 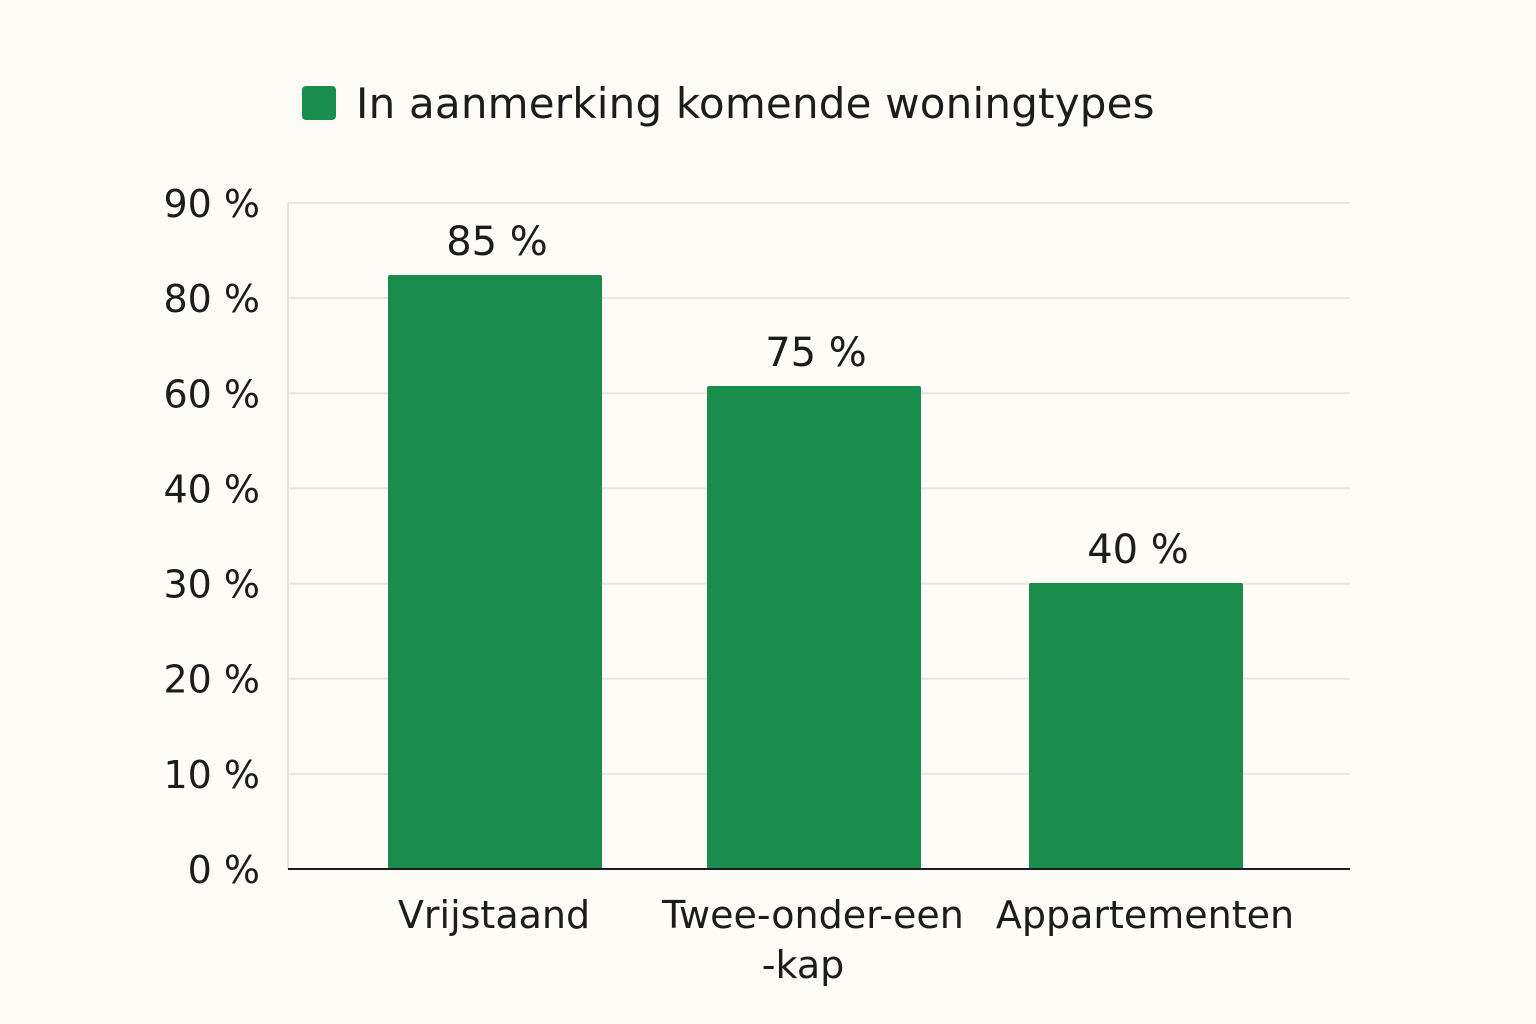 I want to click on y-tick-label: 80 %, so click(x=211, y=299).